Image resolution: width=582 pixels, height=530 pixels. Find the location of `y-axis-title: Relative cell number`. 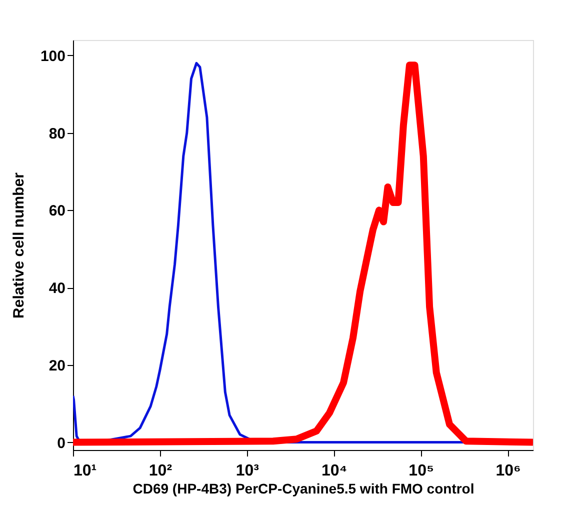

y-axis-title: Relative cell number is located at coordinates (19, 245).